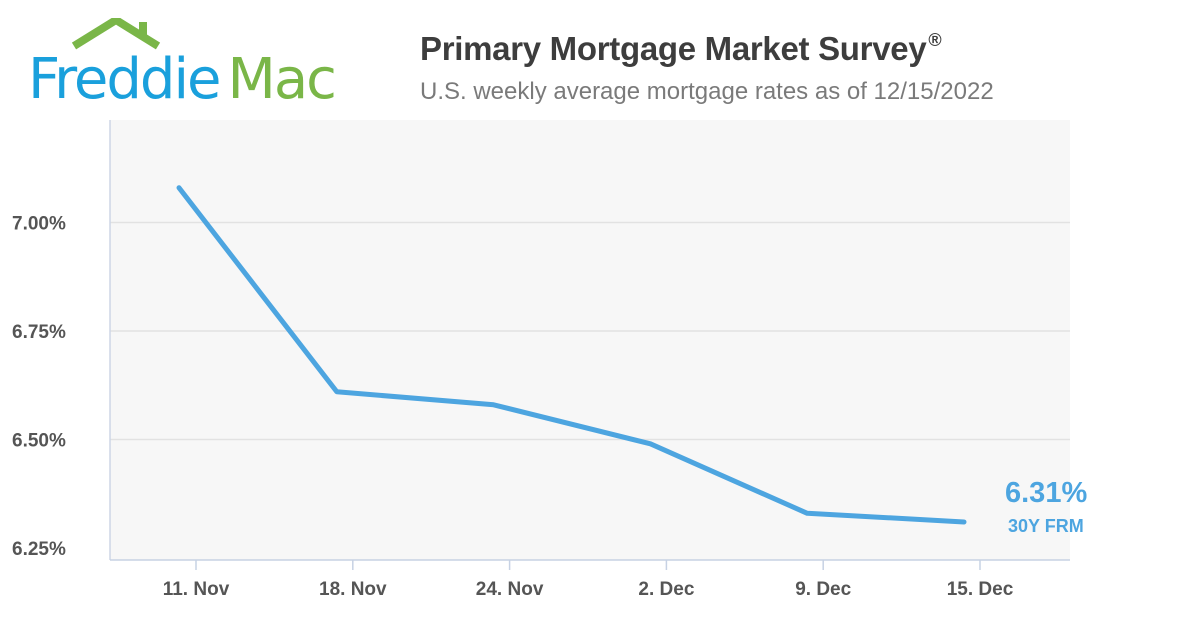 The image size is (1200, 630). What do you see at coordinates (39, 549) in the screenshot?
I see `y-tick-label: 6.25%` at bounding box center [39, 549].